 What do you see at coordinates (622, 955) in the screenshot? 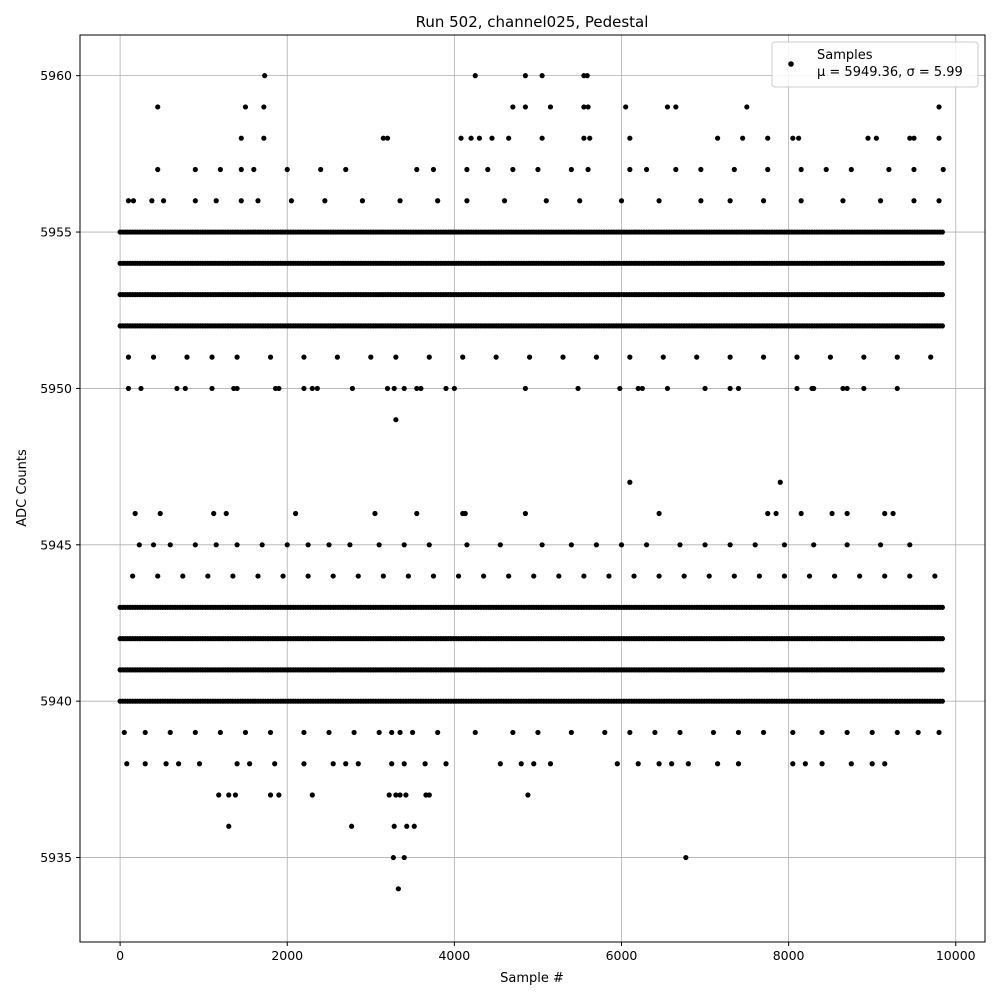
I see `x-tick-label: 6000` at bounding box center [622, 955].